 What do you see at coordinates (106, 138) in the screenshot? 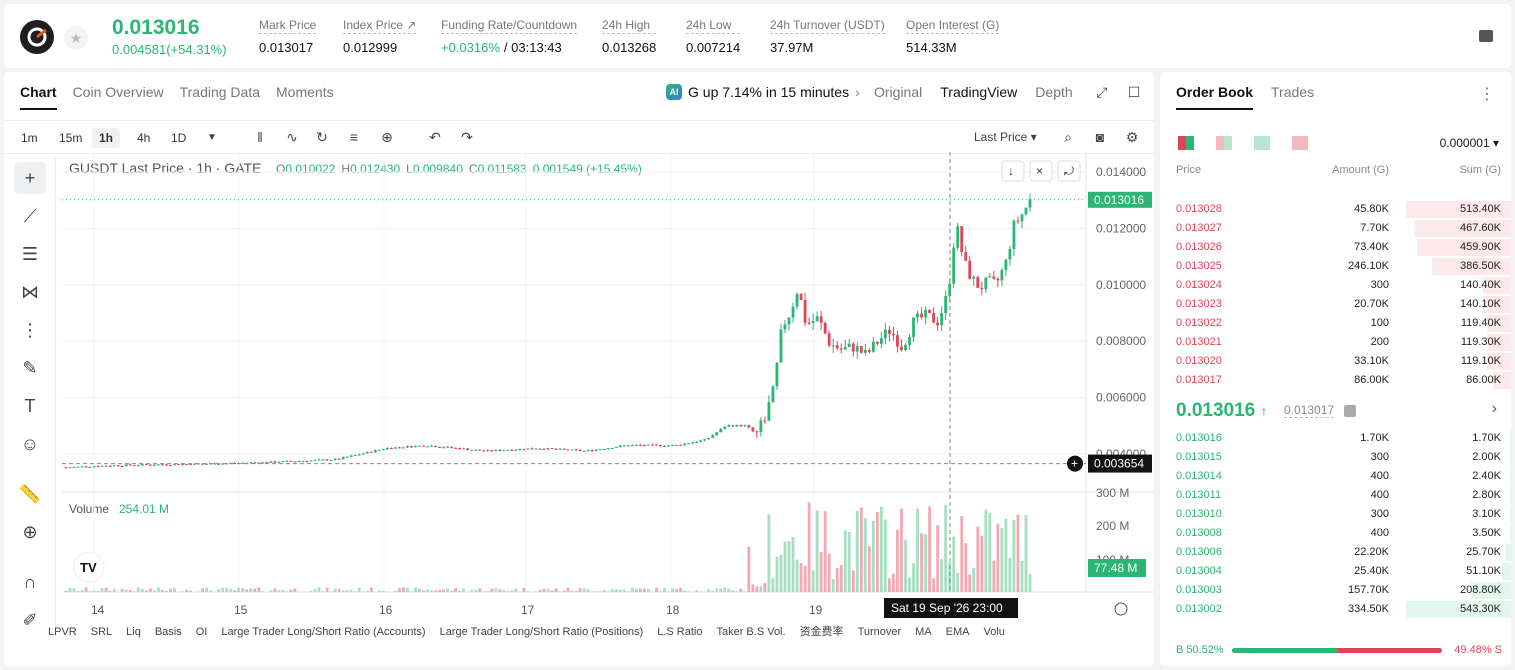
I see `timeframe-1h: 1h` at bounding box center [106, 138].